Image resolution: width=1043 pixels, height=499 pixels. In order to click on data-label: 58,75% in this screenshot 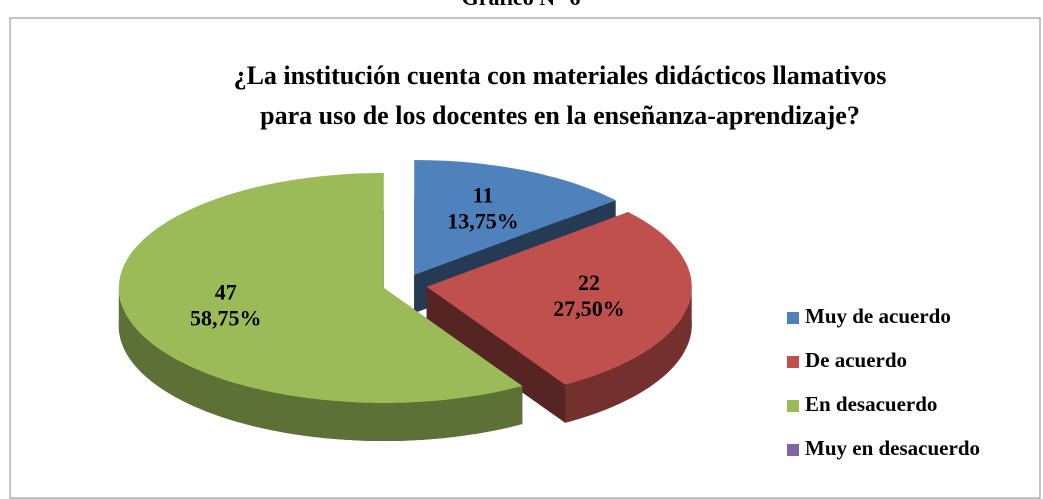, I will do `click(226, 317)`.